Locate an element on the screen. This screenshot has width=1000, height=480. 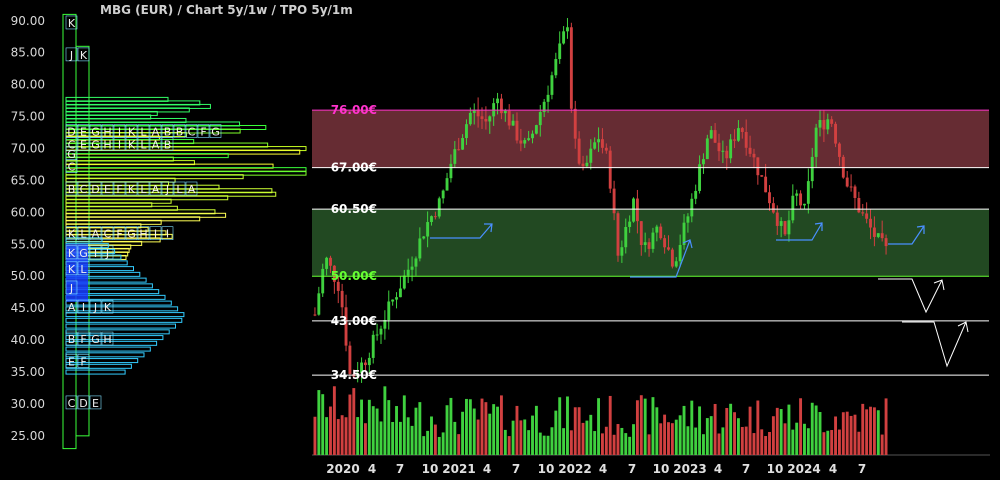
y-tick-label: 85.00 is located at coordinates (28, 53).